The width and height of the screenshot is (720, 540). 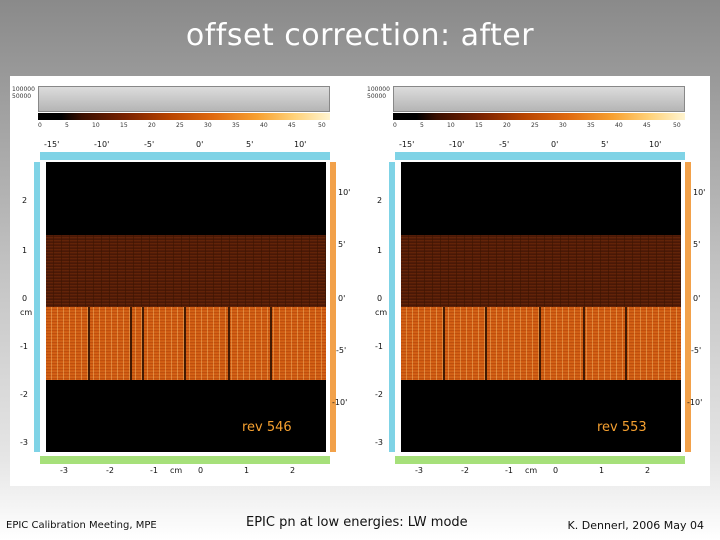 What do you see at coordinates (635, 525) in the screenshot?
I see `footer-author-date: K. Dennerl, 2006 May 04` at bounding box center [635, 525].